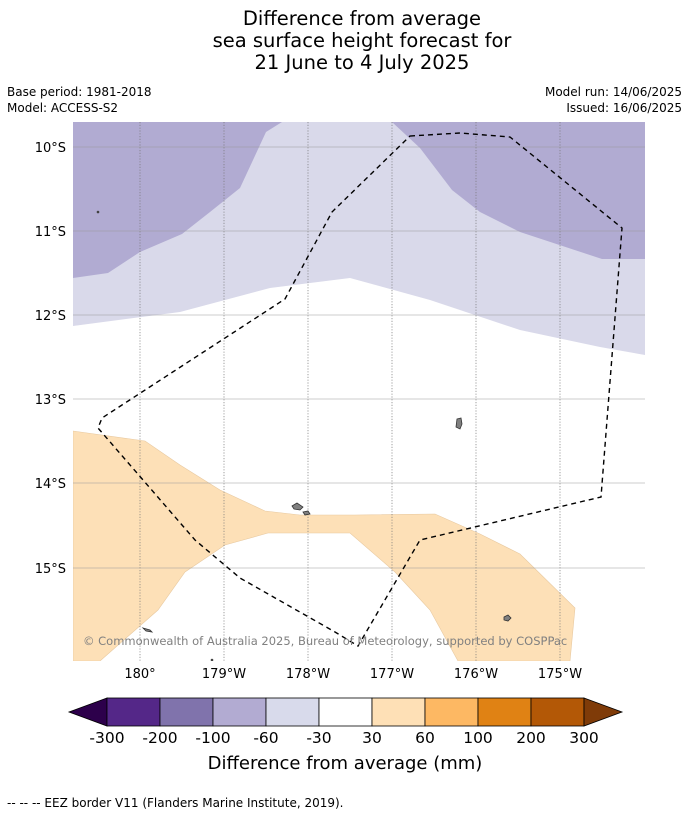 This screenshot has height=816, width=690. I want to click on colorbar, so click(345, 712).